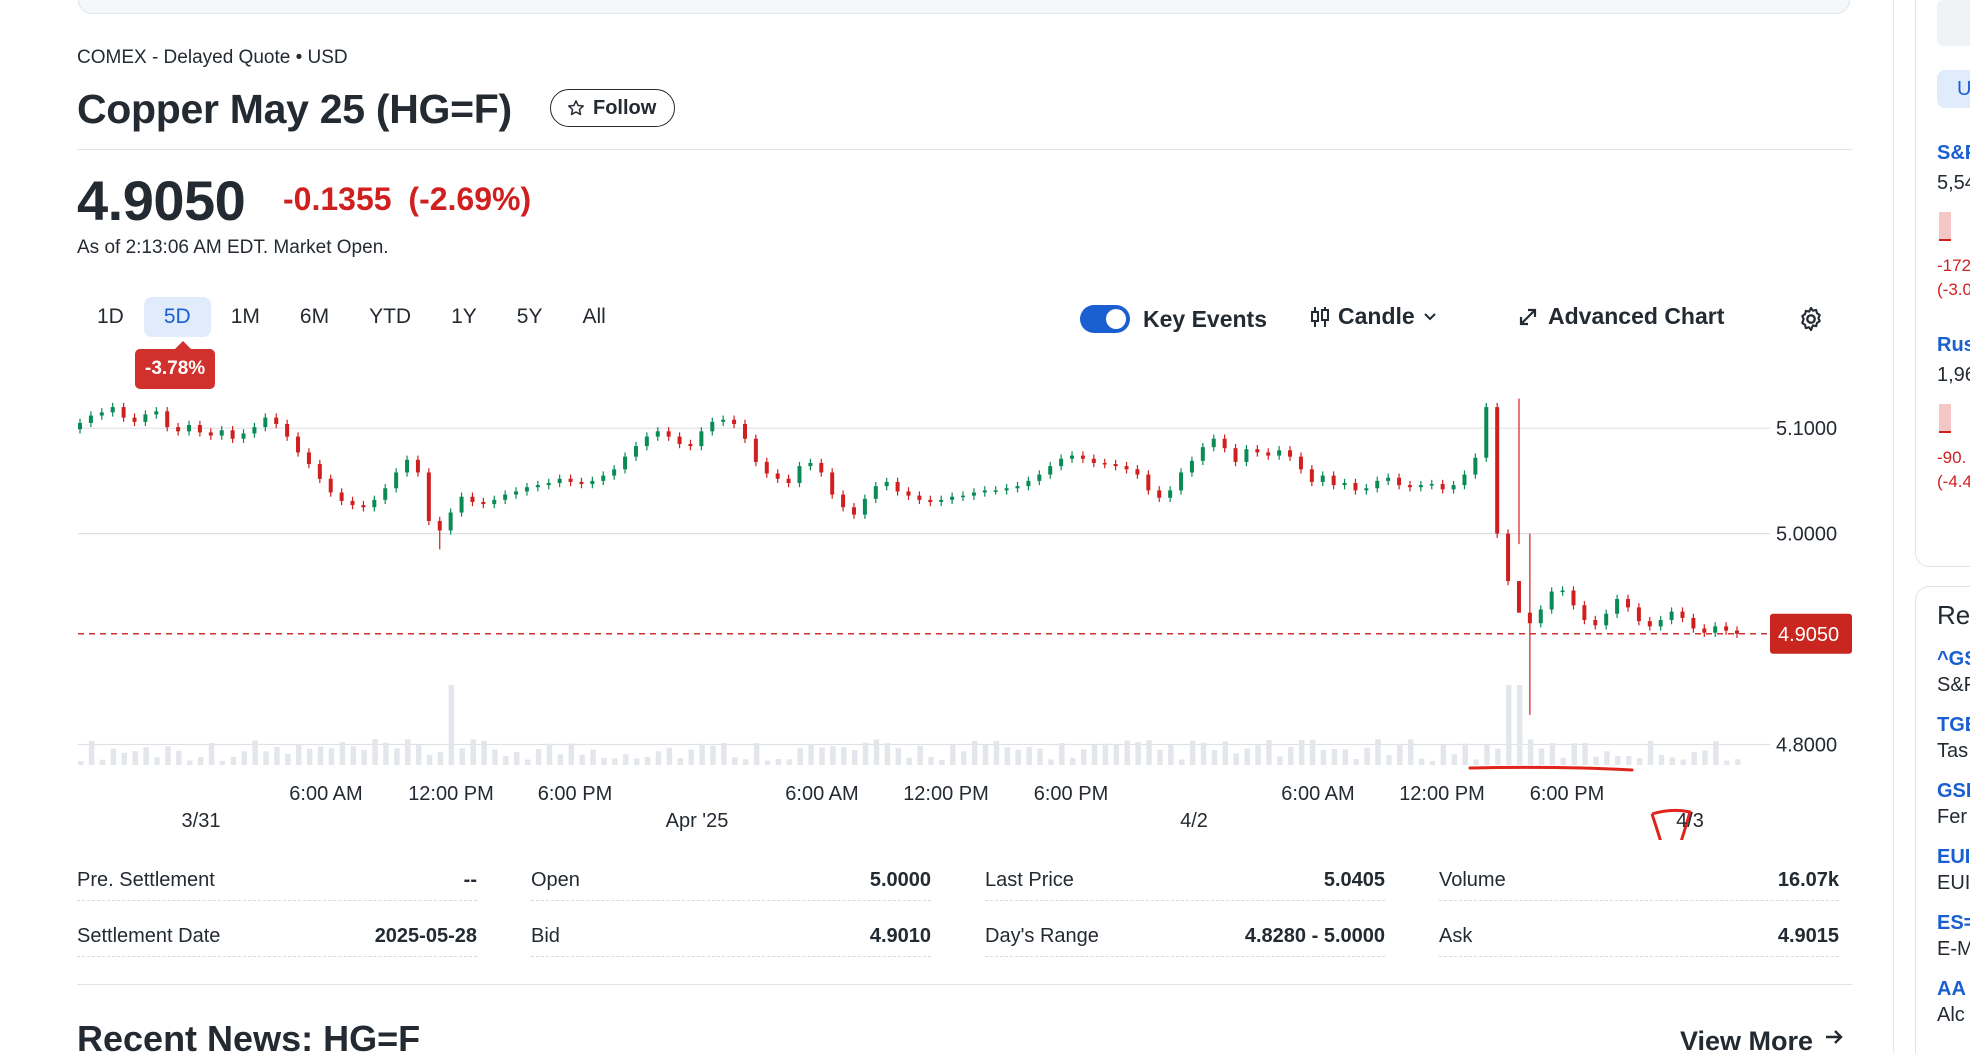  I want to click on range-tab-5y: 5Y, so click(529, 316).